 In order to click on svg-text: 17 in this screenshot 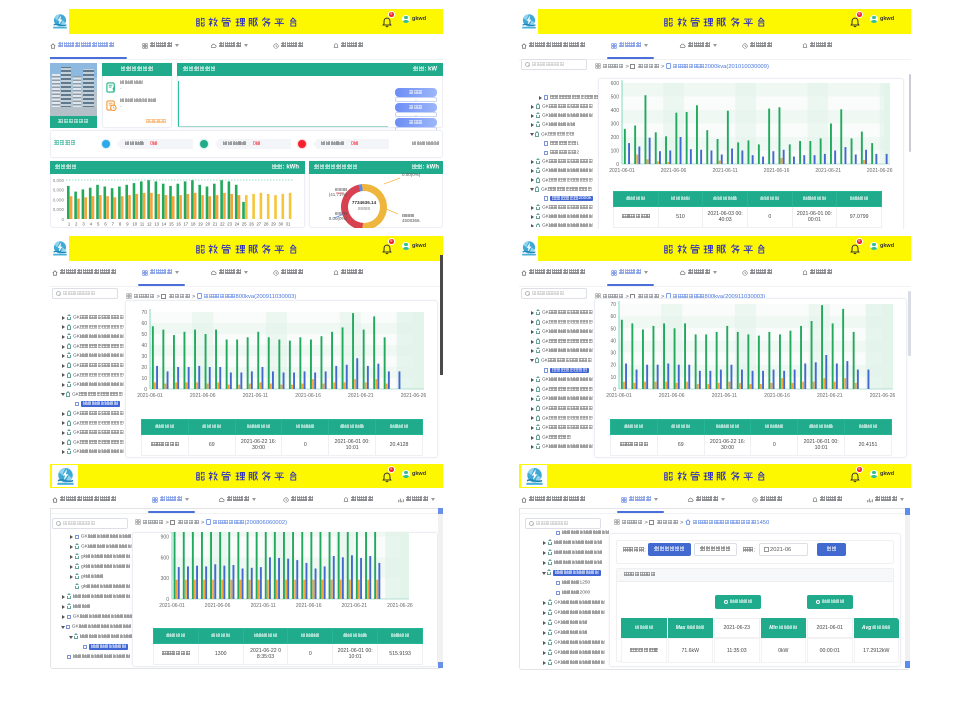, I will do `click(185, 224)`.